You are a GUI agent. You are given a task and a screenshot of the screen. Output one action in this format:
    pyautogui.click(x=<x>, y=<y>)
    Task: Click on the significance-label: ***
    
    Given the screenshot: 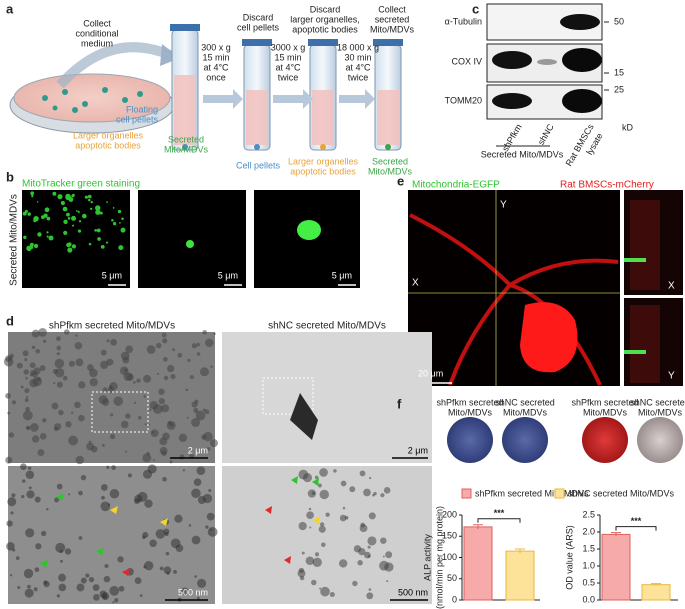 What is the action you would take?
    pyautogui.click(x=636, y=521)
    